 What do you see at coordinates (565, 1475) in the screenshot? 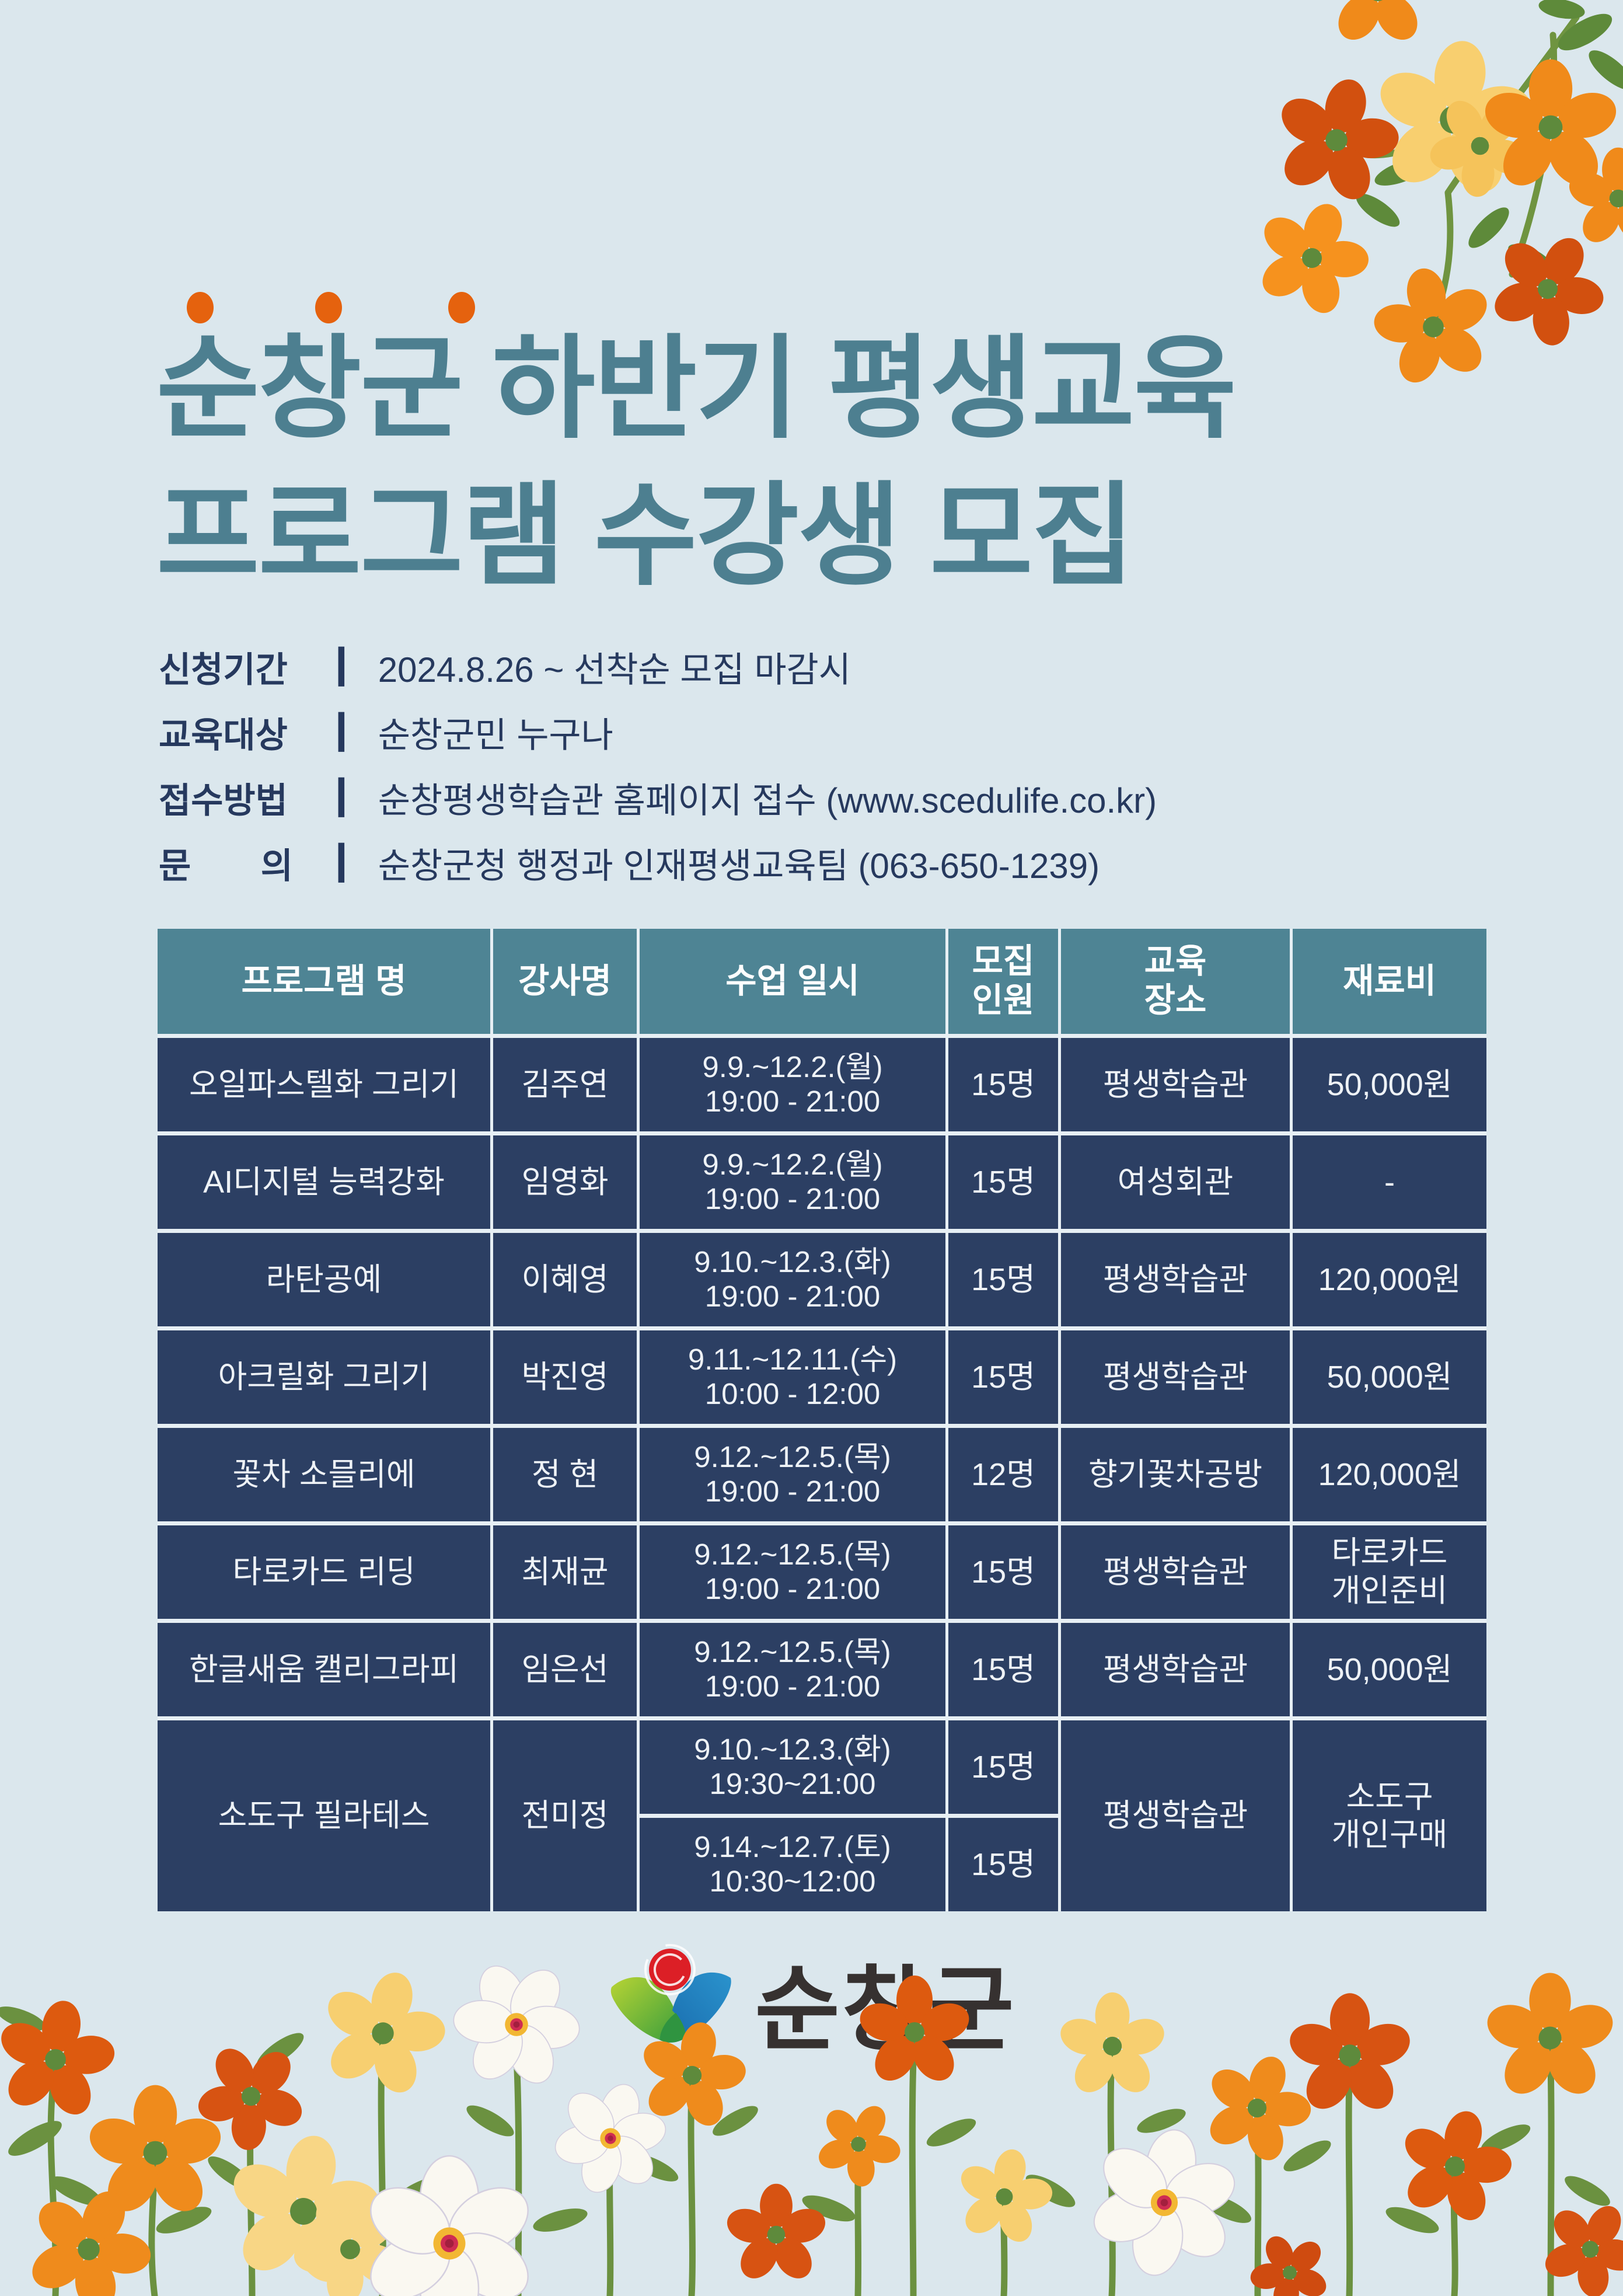
I see `cell-instructor: 정 현` at bounding box center [565, 1475].